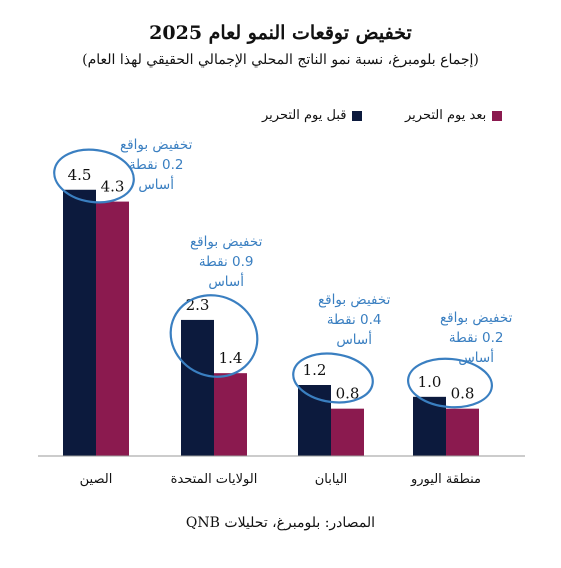 The image size is (561, 568). Describe the element at coordinates (333, 378) in the screenshot. I see `highlight-ellipse-japan` at that location.